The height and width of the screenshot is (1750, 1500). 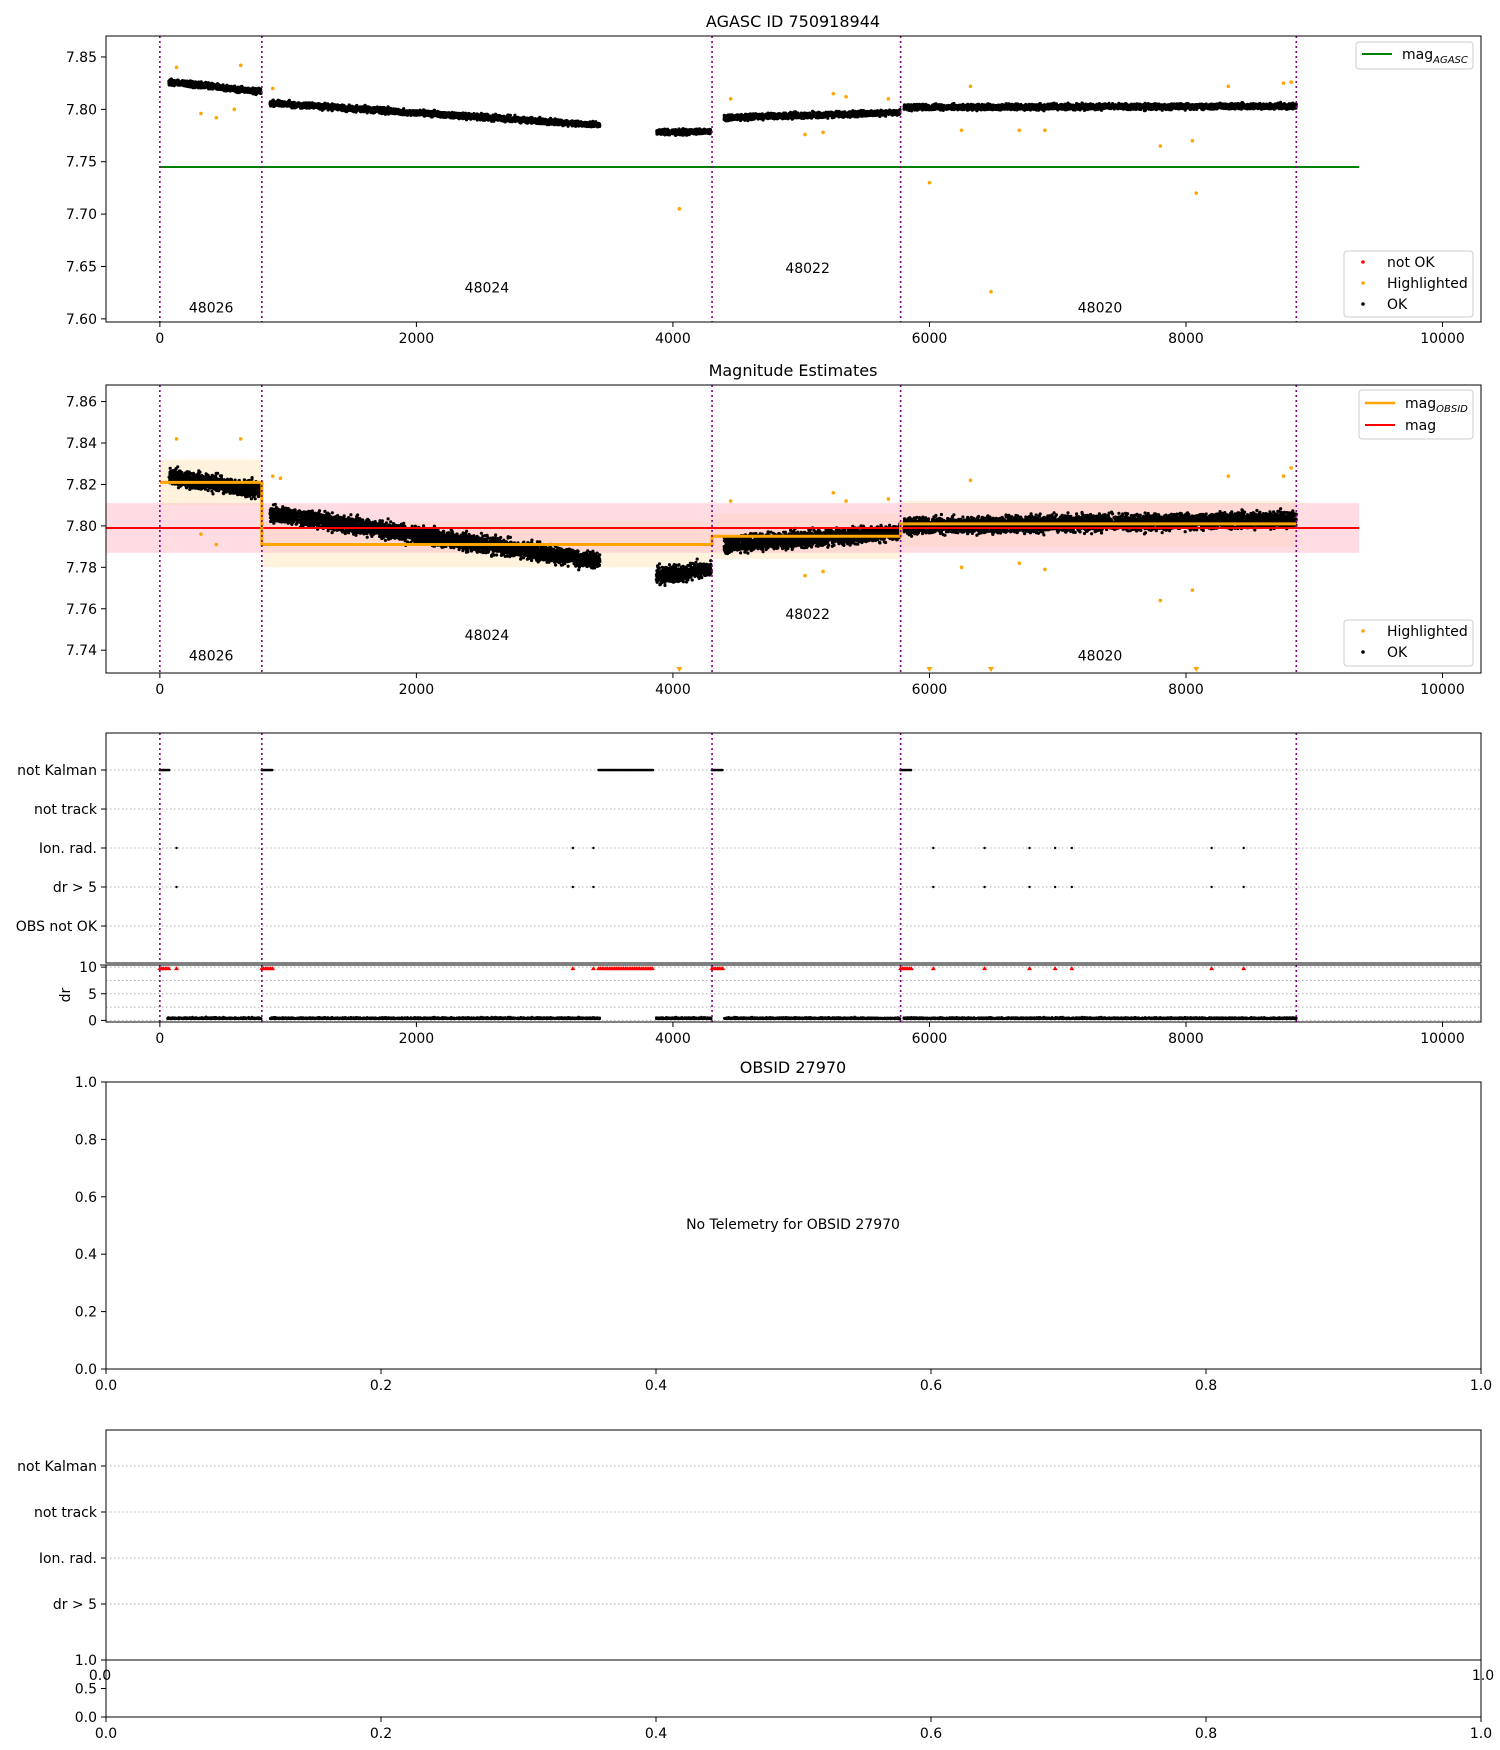 I want to click on agasc-ok-points, so click(x=732, y=107).